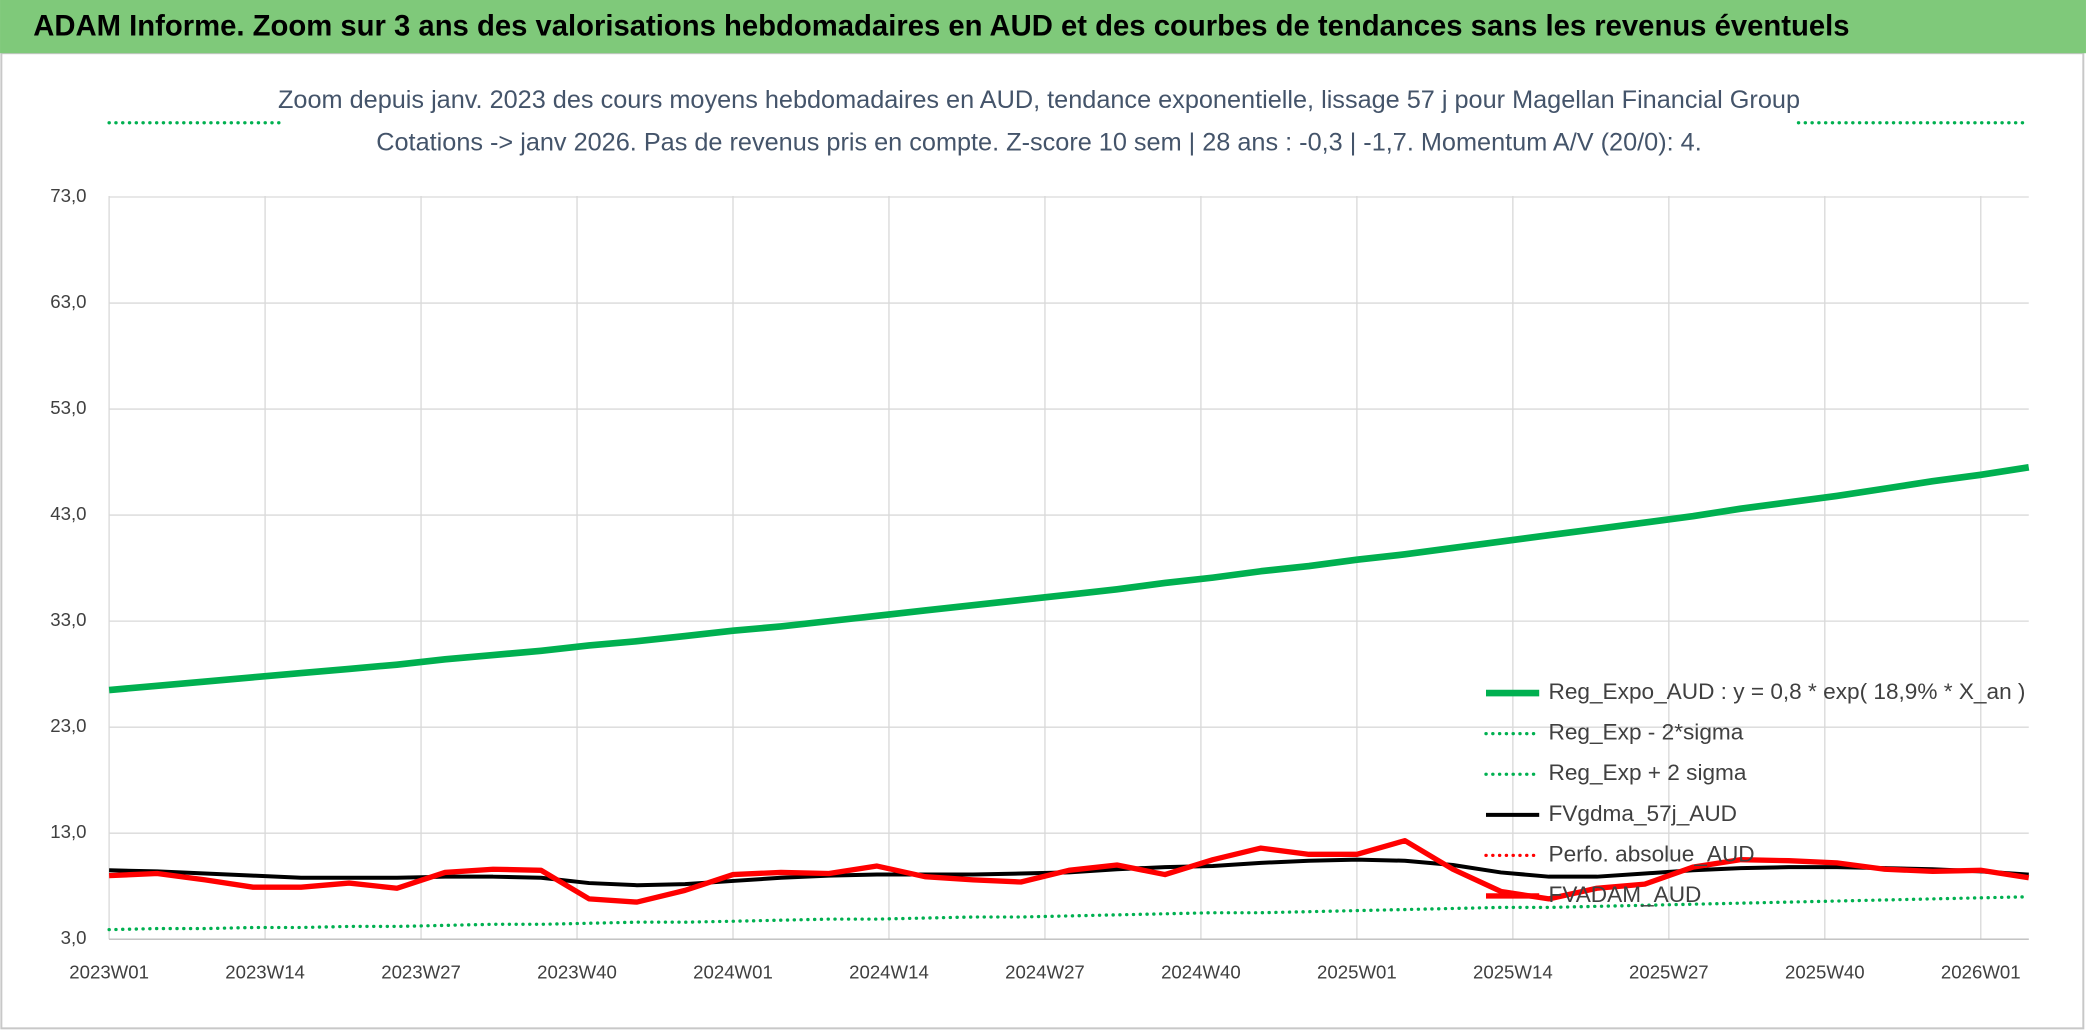 This screenshot has width=2086, height=1031. I want to click on legend-label: FVADAM_AUD, so click(1625, 894).